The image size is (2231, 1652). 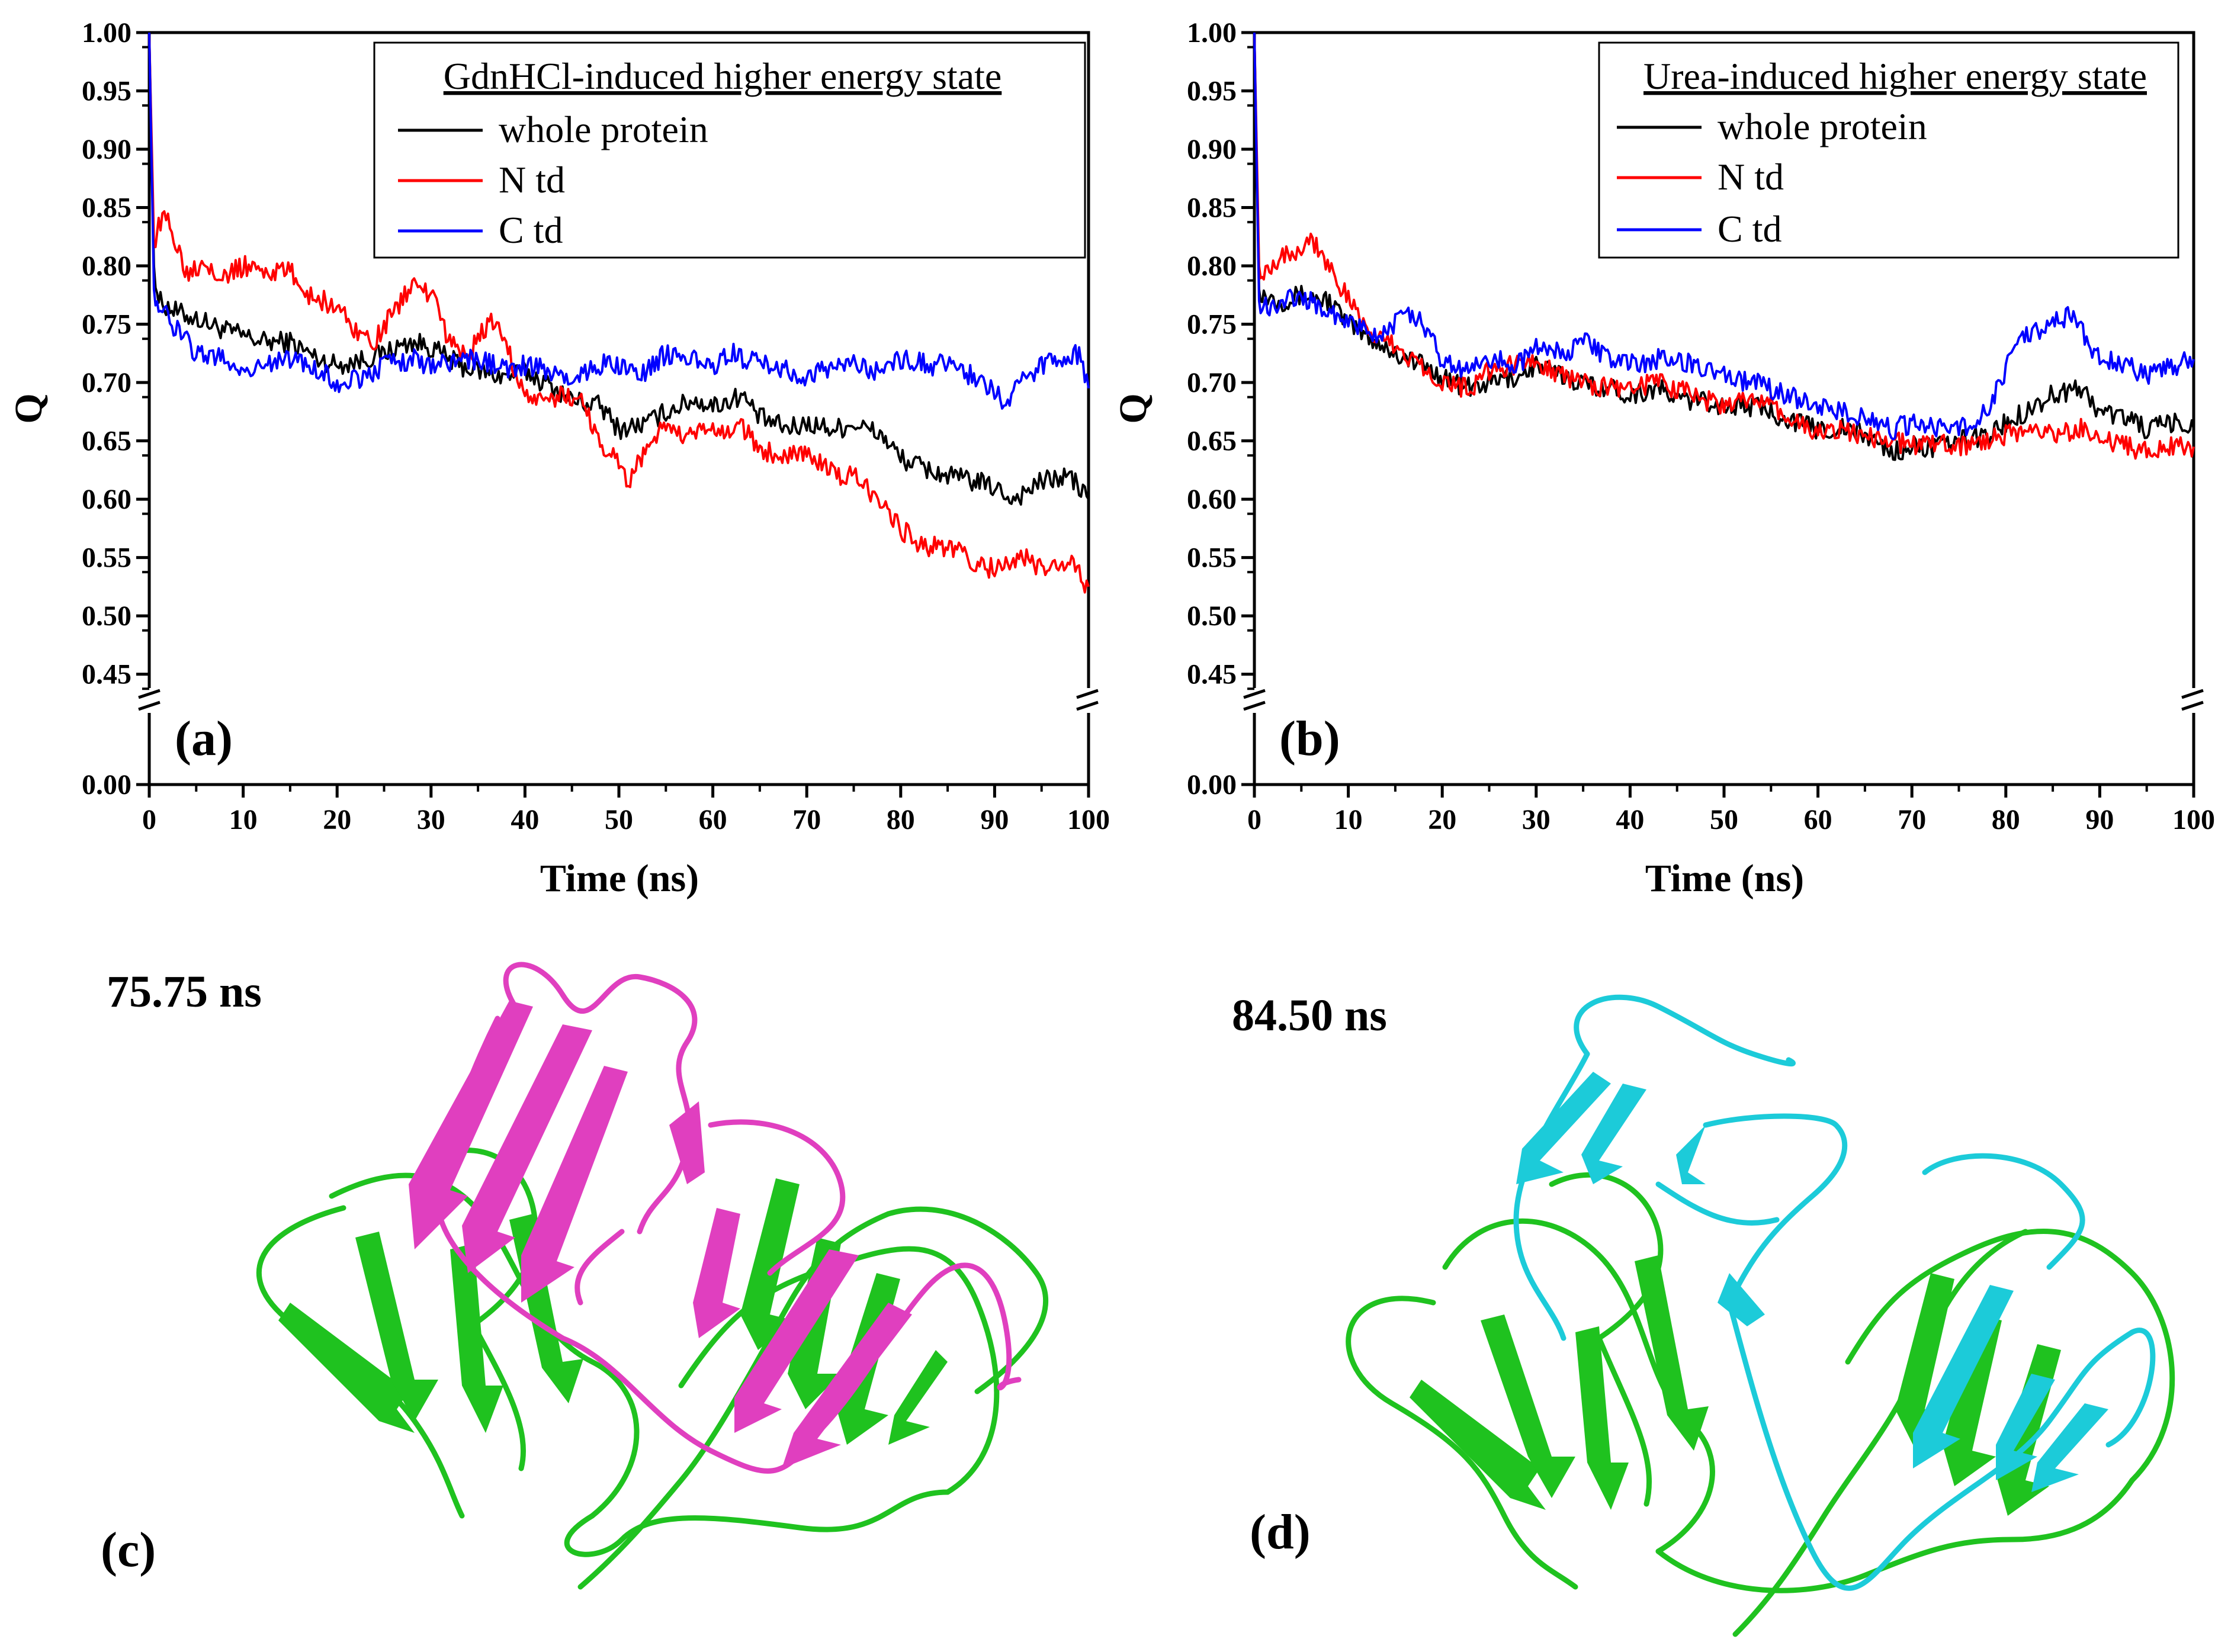 I want to click on higher-energy-structure-ribbon, so click(x=1835, y=1292).